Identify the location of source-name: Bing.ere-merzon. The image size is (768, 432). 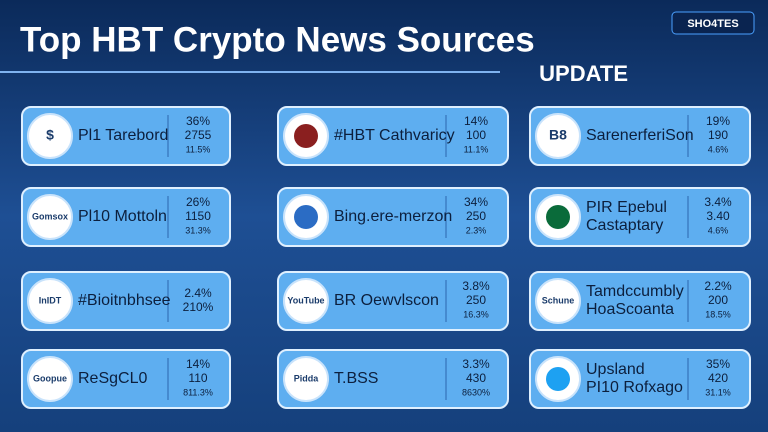
(393, 216).